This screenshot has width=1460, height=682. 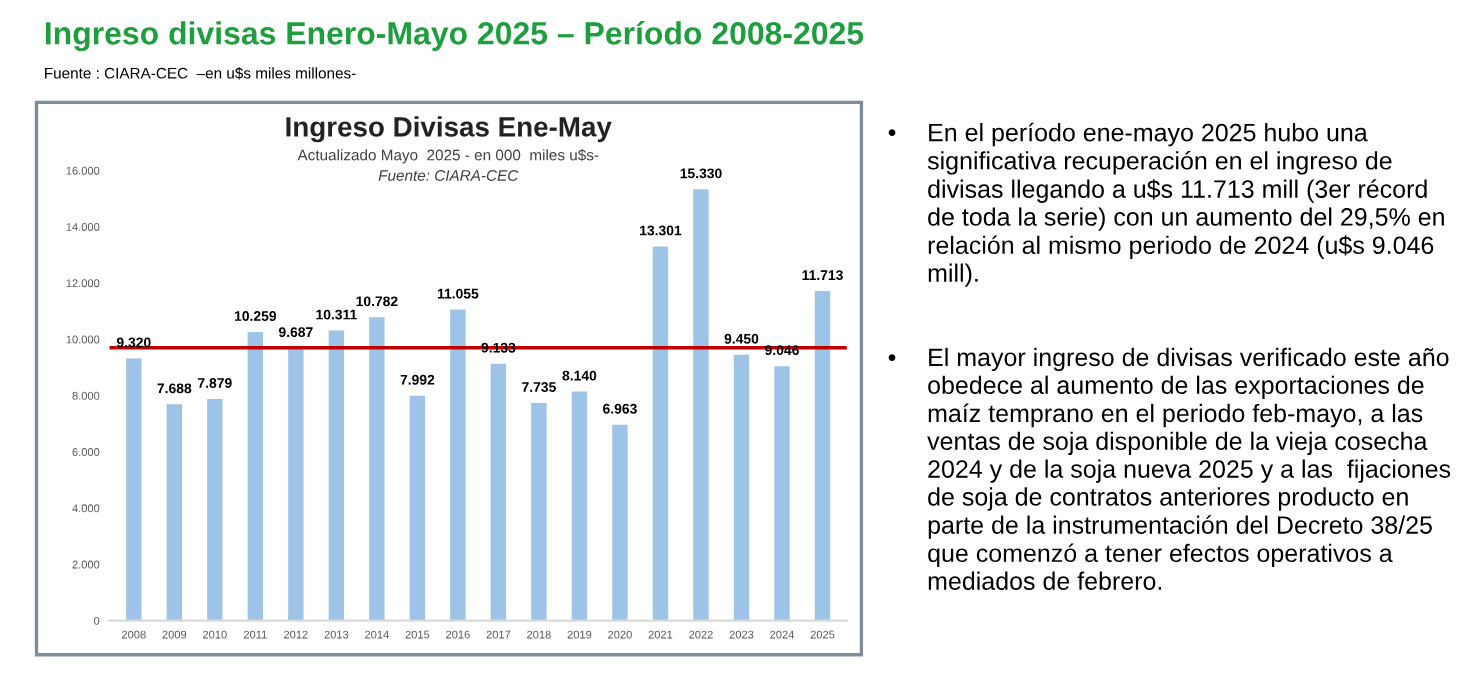 I want to click on chart-title: Ingreso divisas Enero-Mayo 2025 – Período 2008-2025, so click(x=454, y=36).